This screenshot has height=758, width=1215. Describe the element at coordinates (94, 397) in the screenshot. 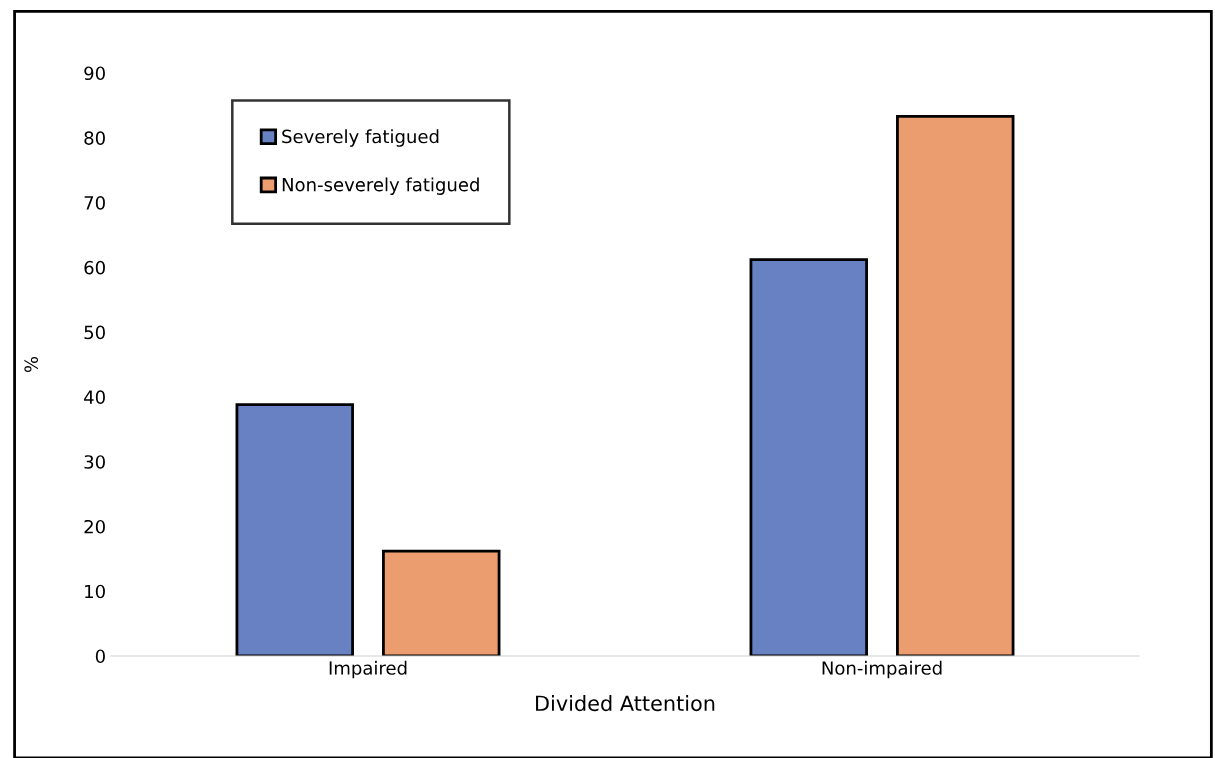

I see `y-tick-label: 40` at that location.